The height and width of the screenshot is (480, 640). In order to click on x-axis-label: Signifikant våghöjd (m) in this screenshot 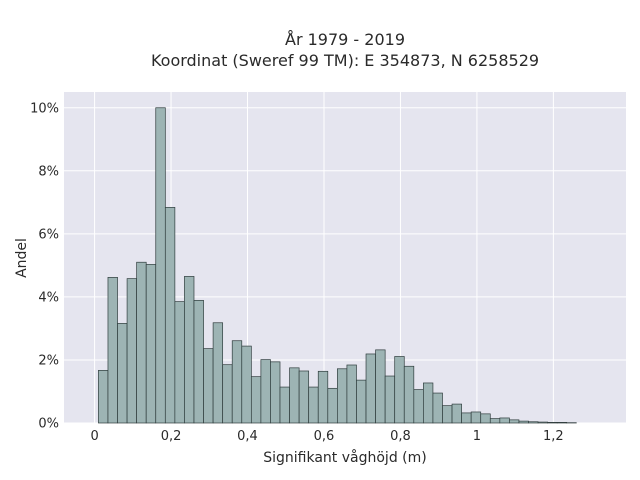, I will do `click(344, 457)`.